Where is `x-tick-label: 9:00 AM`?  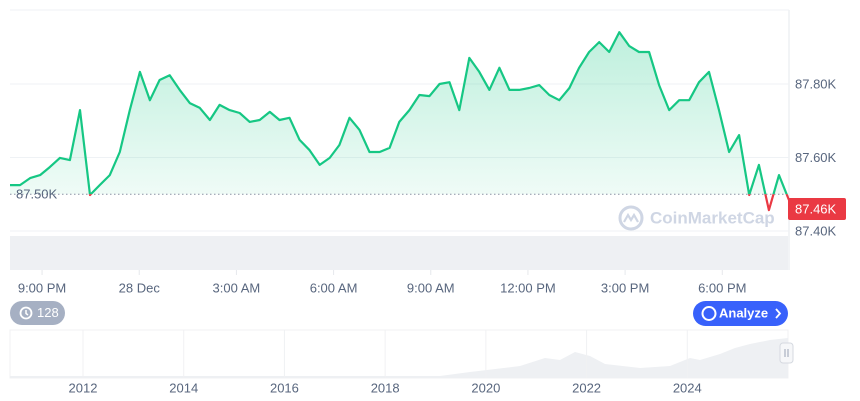 x-tick-label: 9:00 AM is located at coordinates (431, 287).